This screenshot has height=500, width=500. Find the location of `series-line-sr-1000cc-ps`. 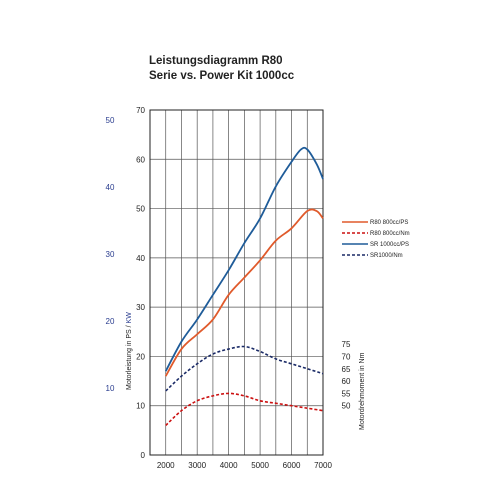

series-line-sr-1000cc-ps is located at coordinates (244, 259).